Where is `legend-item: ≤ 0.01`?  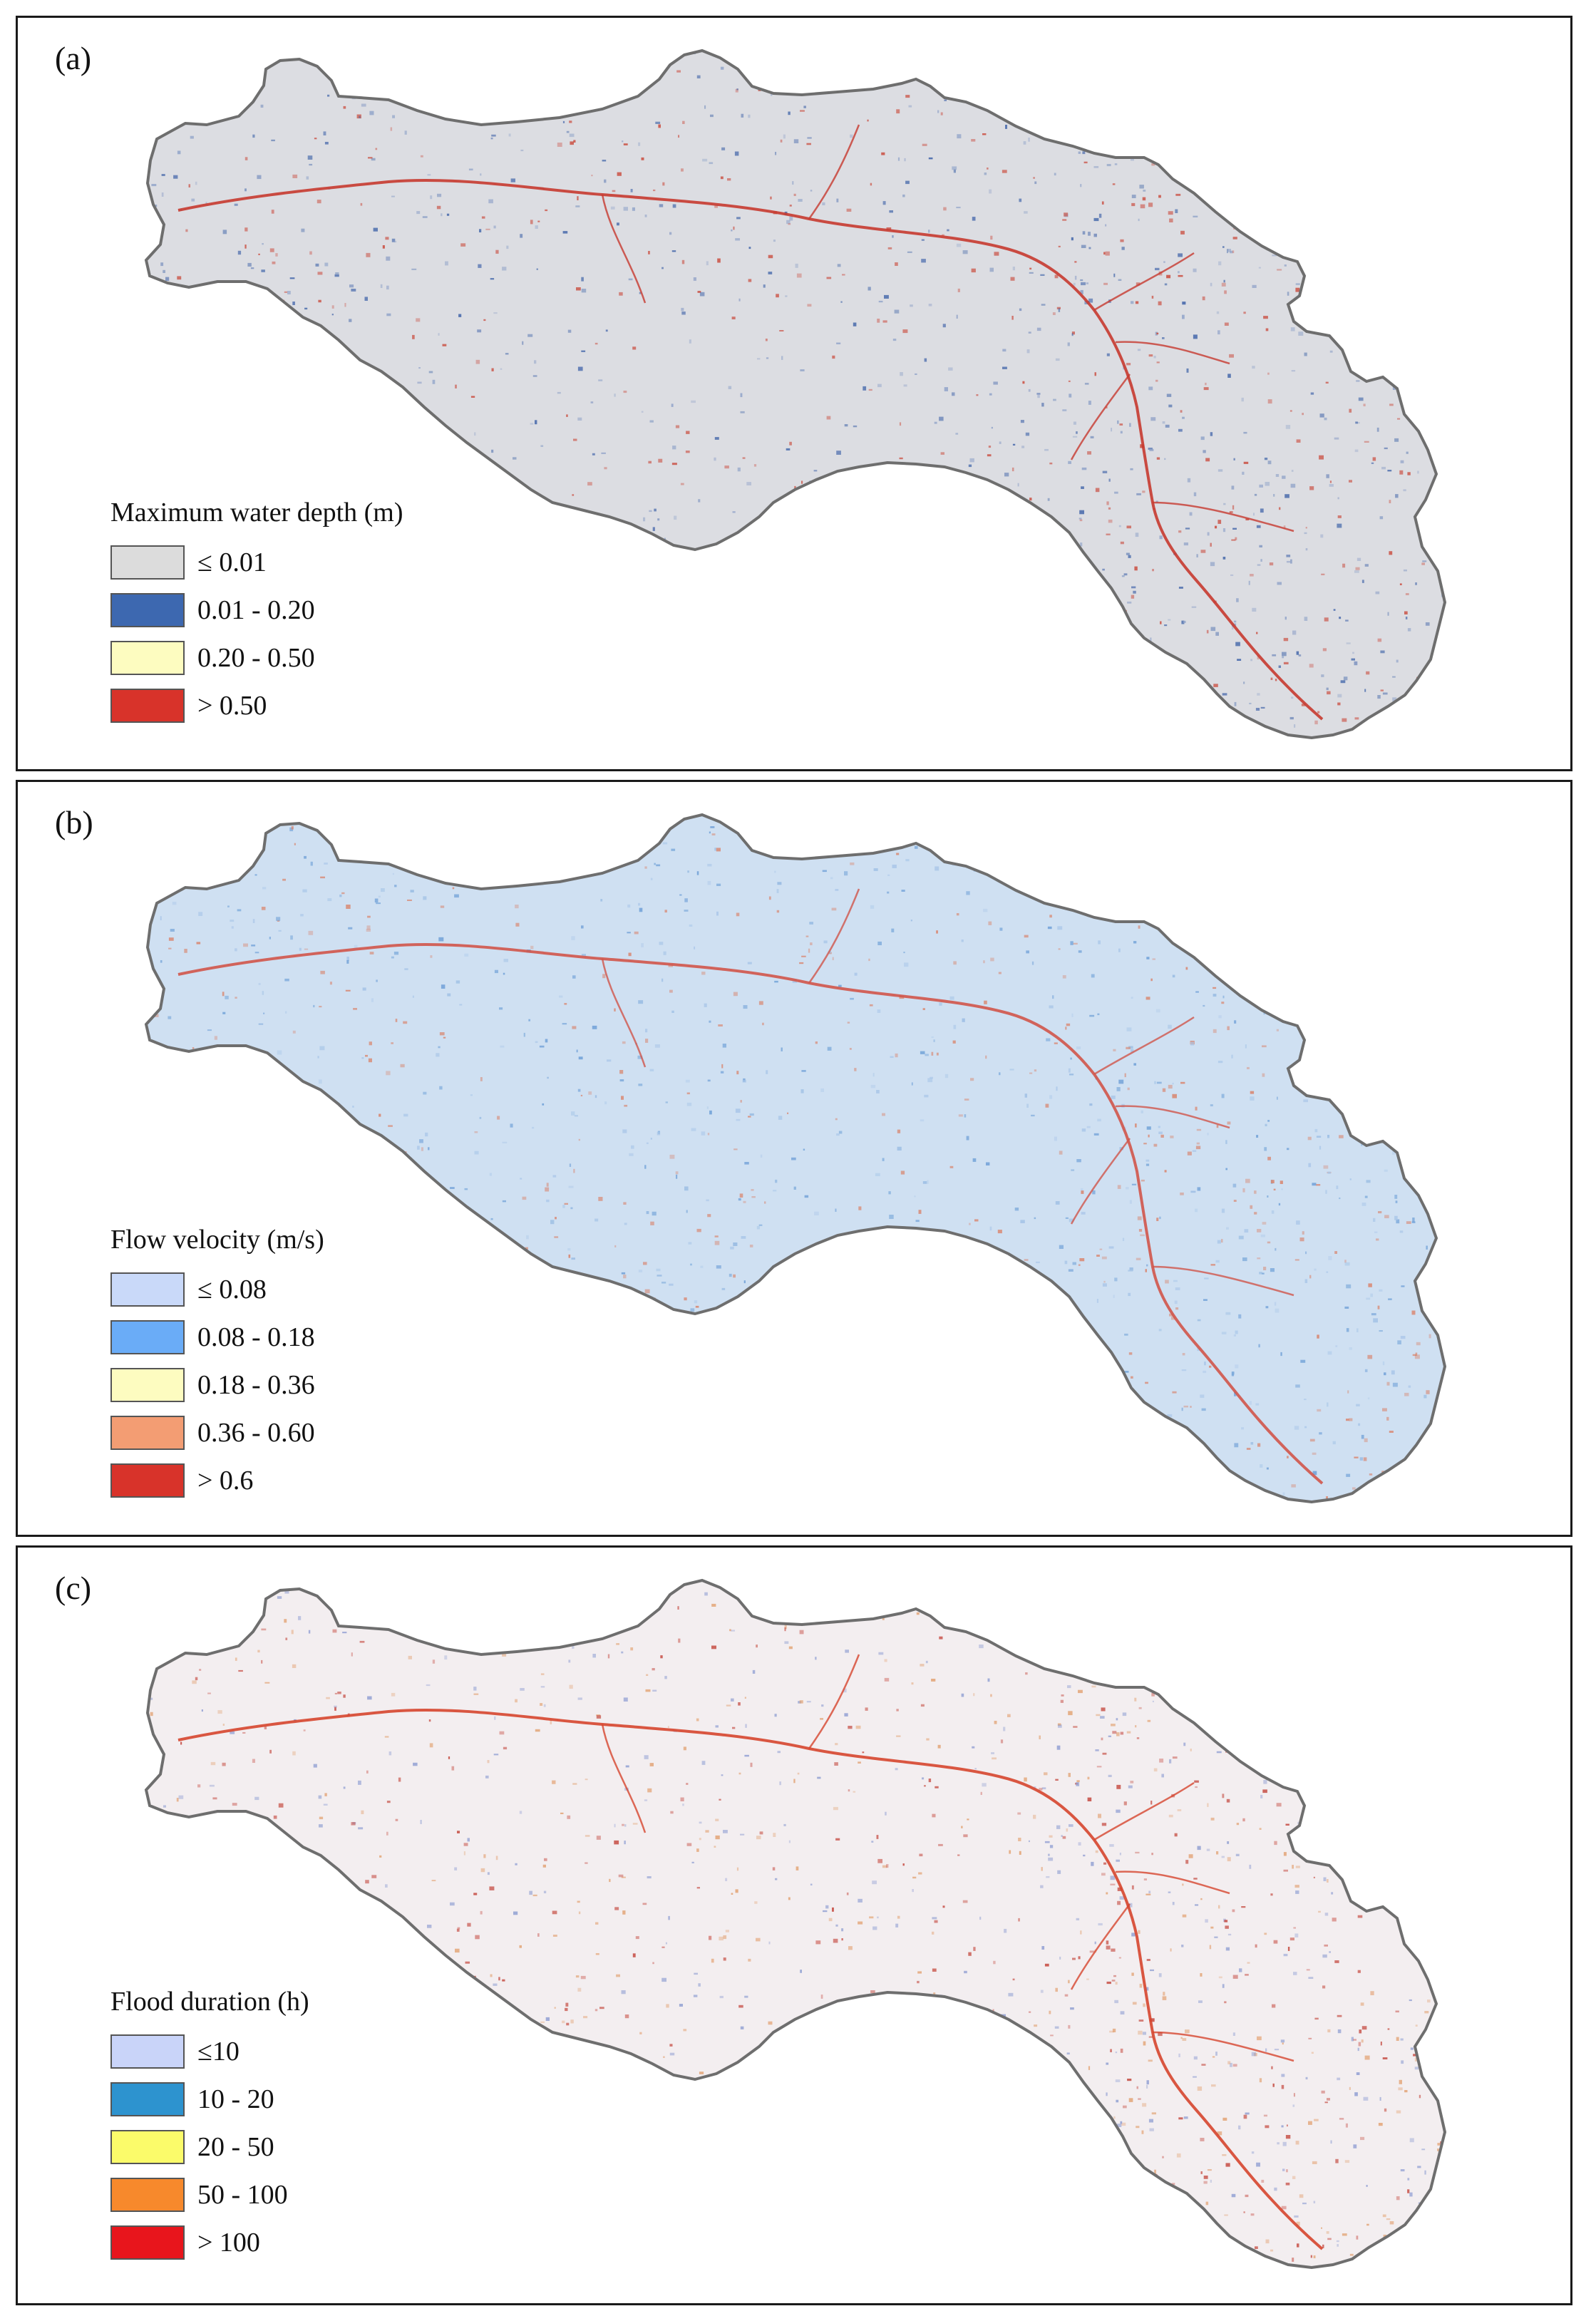 legend-item: ≤ 0.01 is located at coordinates (256, 562).